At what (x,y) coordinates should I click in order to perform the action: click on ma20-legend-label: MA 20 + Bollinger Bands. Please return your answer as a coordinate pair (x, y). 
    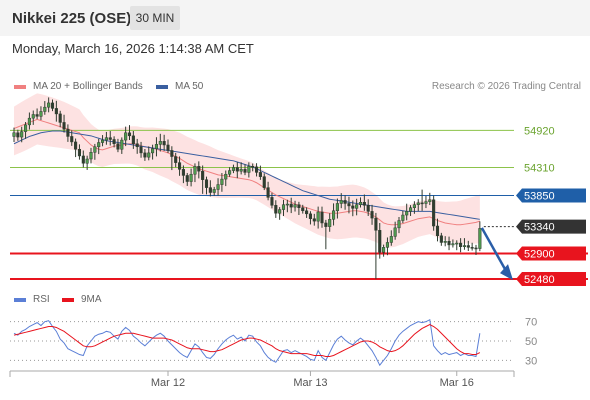
    Looking at the image, I should click on (88, 86).